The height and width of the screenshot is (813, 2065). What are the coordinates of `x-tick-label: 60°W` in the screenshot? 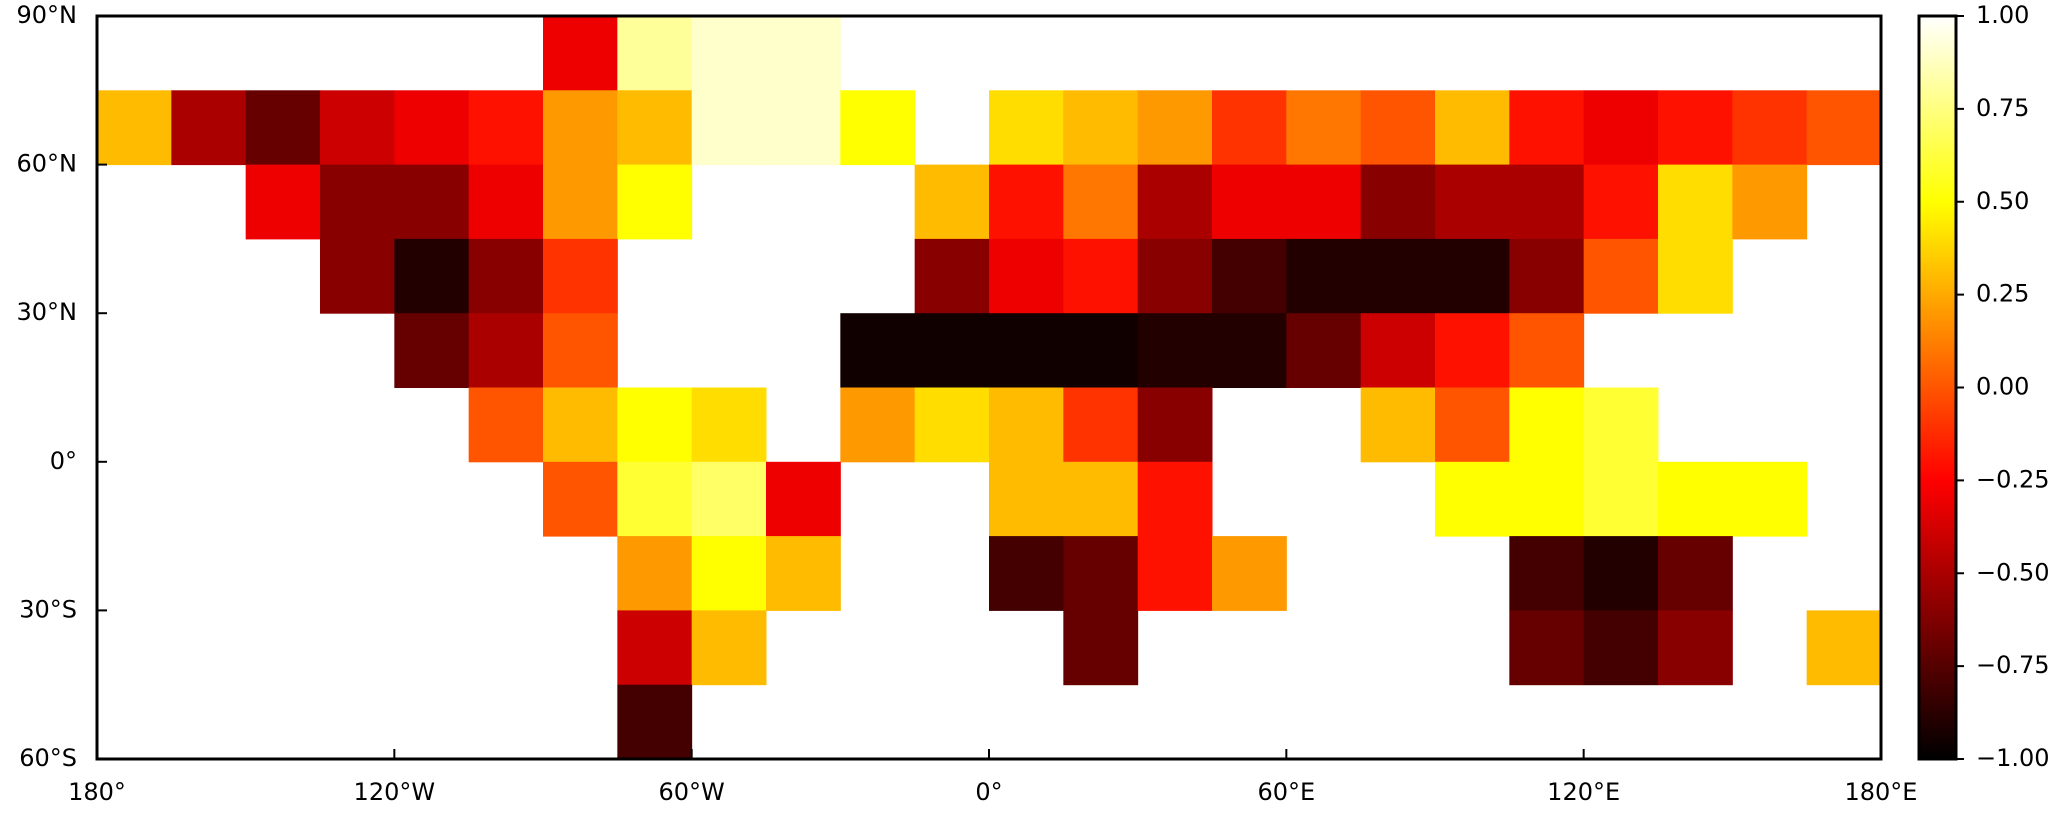 It's located at (692, 792).